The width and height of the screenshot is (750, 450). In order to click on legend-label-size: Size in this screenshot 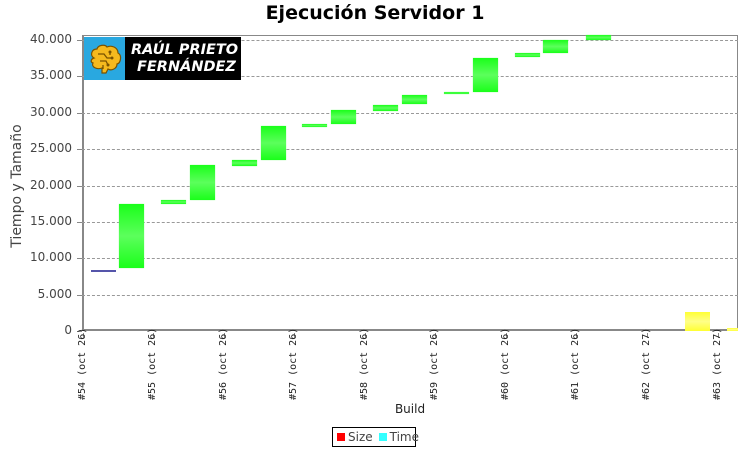, I will do `click(360, 437)`.